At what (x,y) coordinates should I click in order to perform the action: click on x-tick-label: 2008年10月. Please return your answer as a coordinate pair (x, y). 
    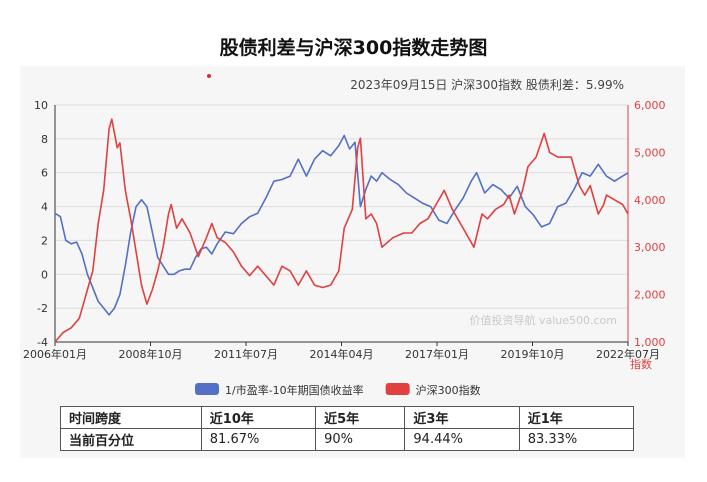
    Looking at the image, I should click on (151, 354).